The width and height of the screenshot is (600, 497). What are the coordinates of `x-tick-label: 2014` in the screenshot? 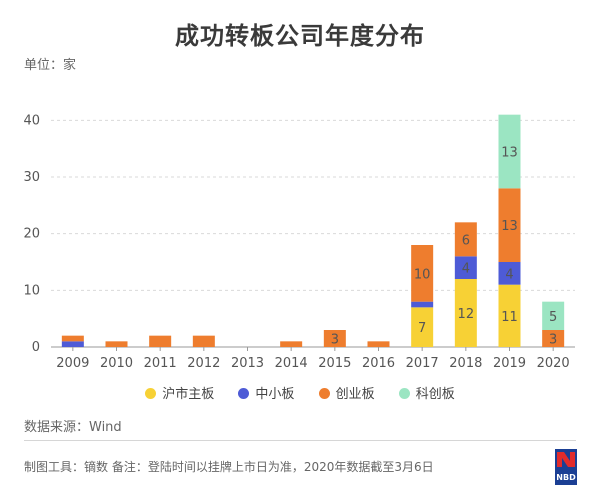 It's located at (291, 363).